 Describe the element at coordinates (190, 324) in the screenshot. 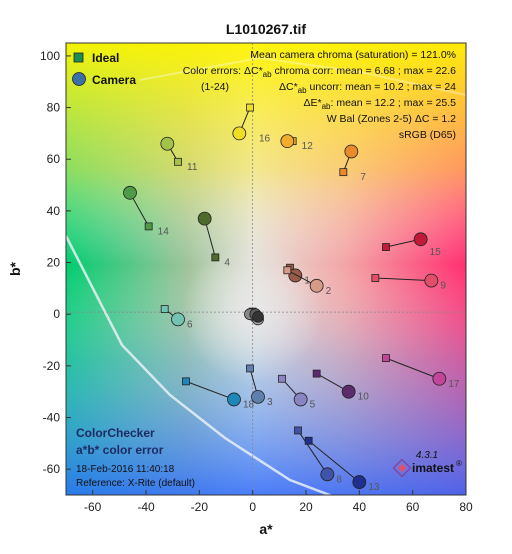

I see `patch-number: 6` at that location.